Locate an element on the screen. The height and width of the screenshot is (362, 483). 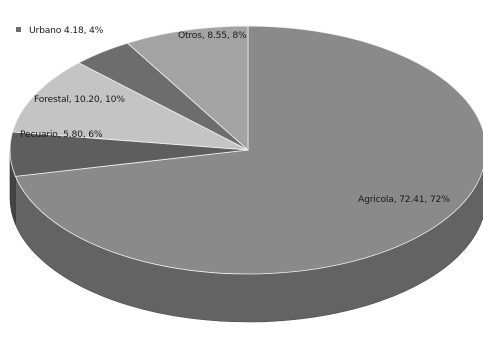
slice-otros is located at coordinates (187, 88).